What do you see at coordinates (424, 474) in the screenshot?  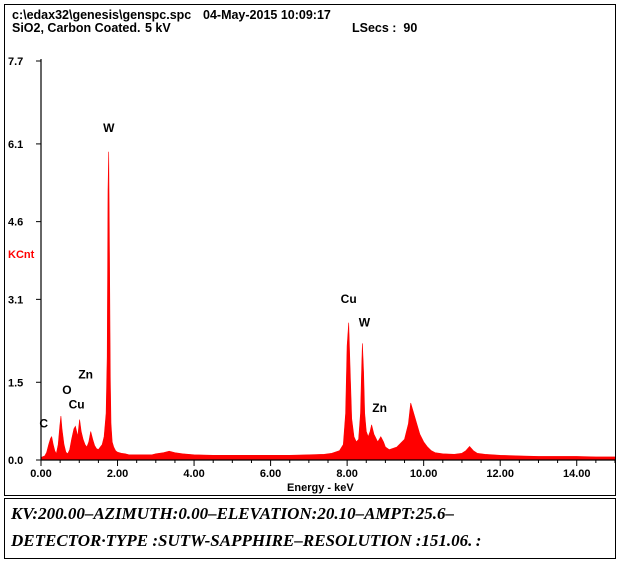 I see `x-tick-label: 10.00` at bounding box center [424, 474].